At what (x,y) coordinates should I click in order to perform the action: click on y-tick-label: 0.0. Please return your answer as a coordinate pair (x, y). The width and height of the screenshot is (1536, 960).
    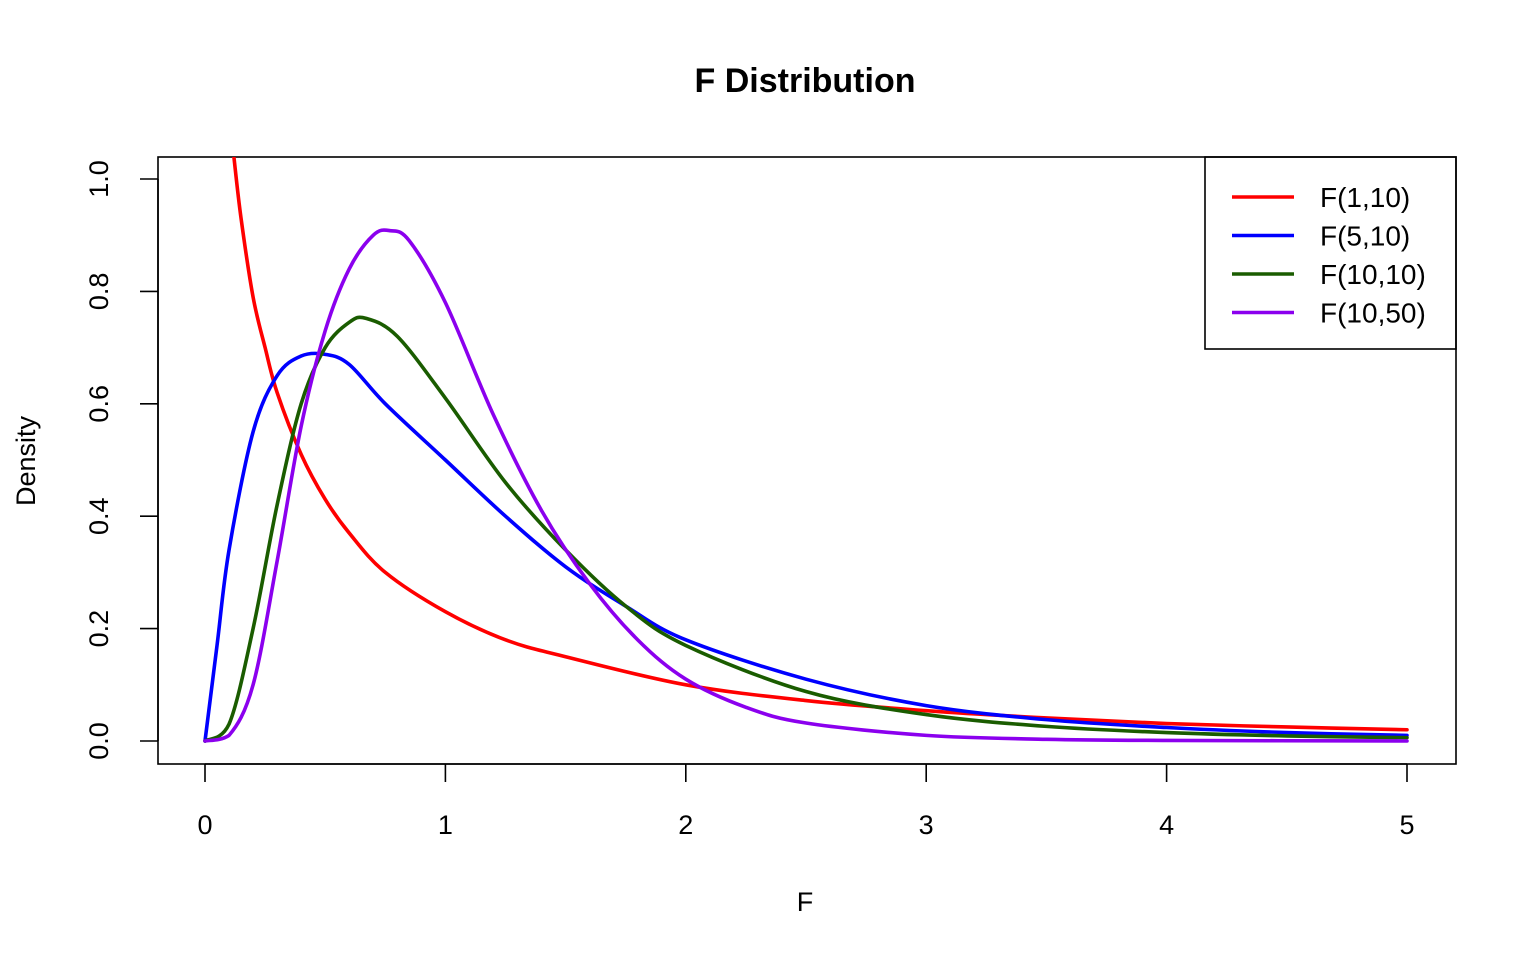
    Looking at the image, I should click on (99, 741).